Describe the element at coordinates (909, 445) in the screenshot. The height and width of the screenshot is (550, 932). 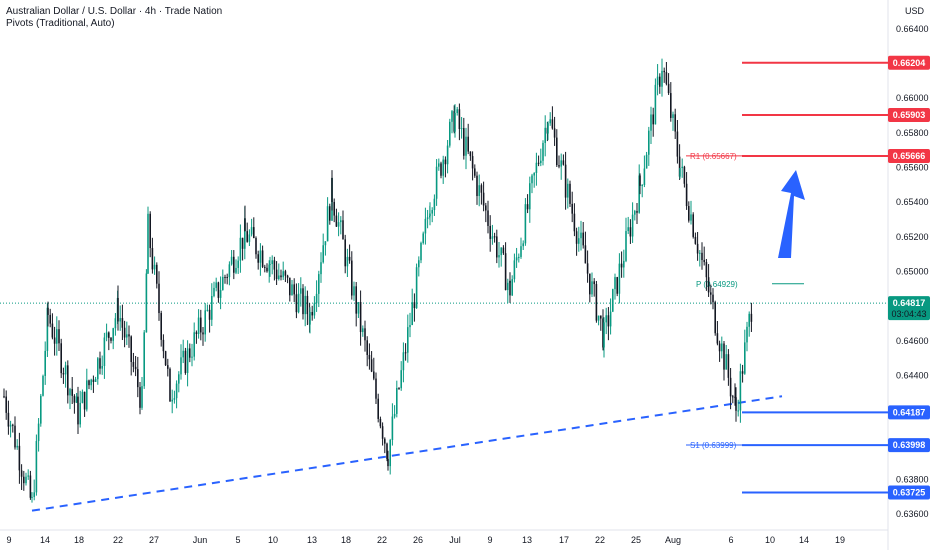
I see `level-price-text: 0.63998` at that location.